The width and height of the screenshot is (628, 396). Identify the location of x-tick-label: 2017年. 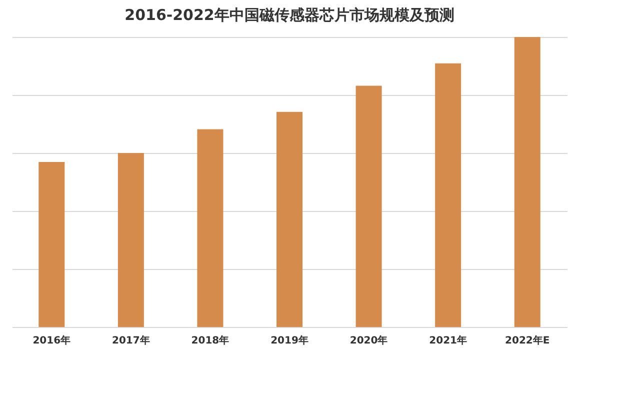
(131, 340).